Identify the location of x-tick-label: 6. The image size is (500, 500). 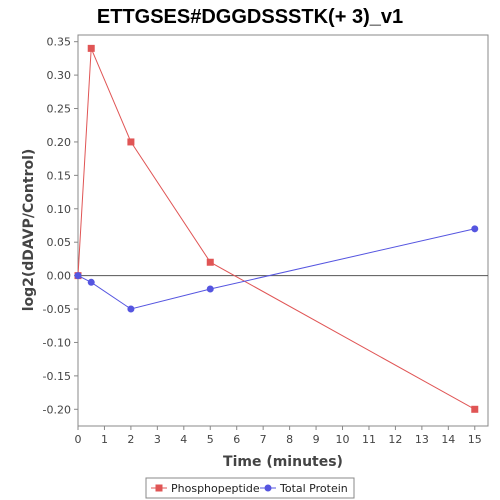
(236, 439).